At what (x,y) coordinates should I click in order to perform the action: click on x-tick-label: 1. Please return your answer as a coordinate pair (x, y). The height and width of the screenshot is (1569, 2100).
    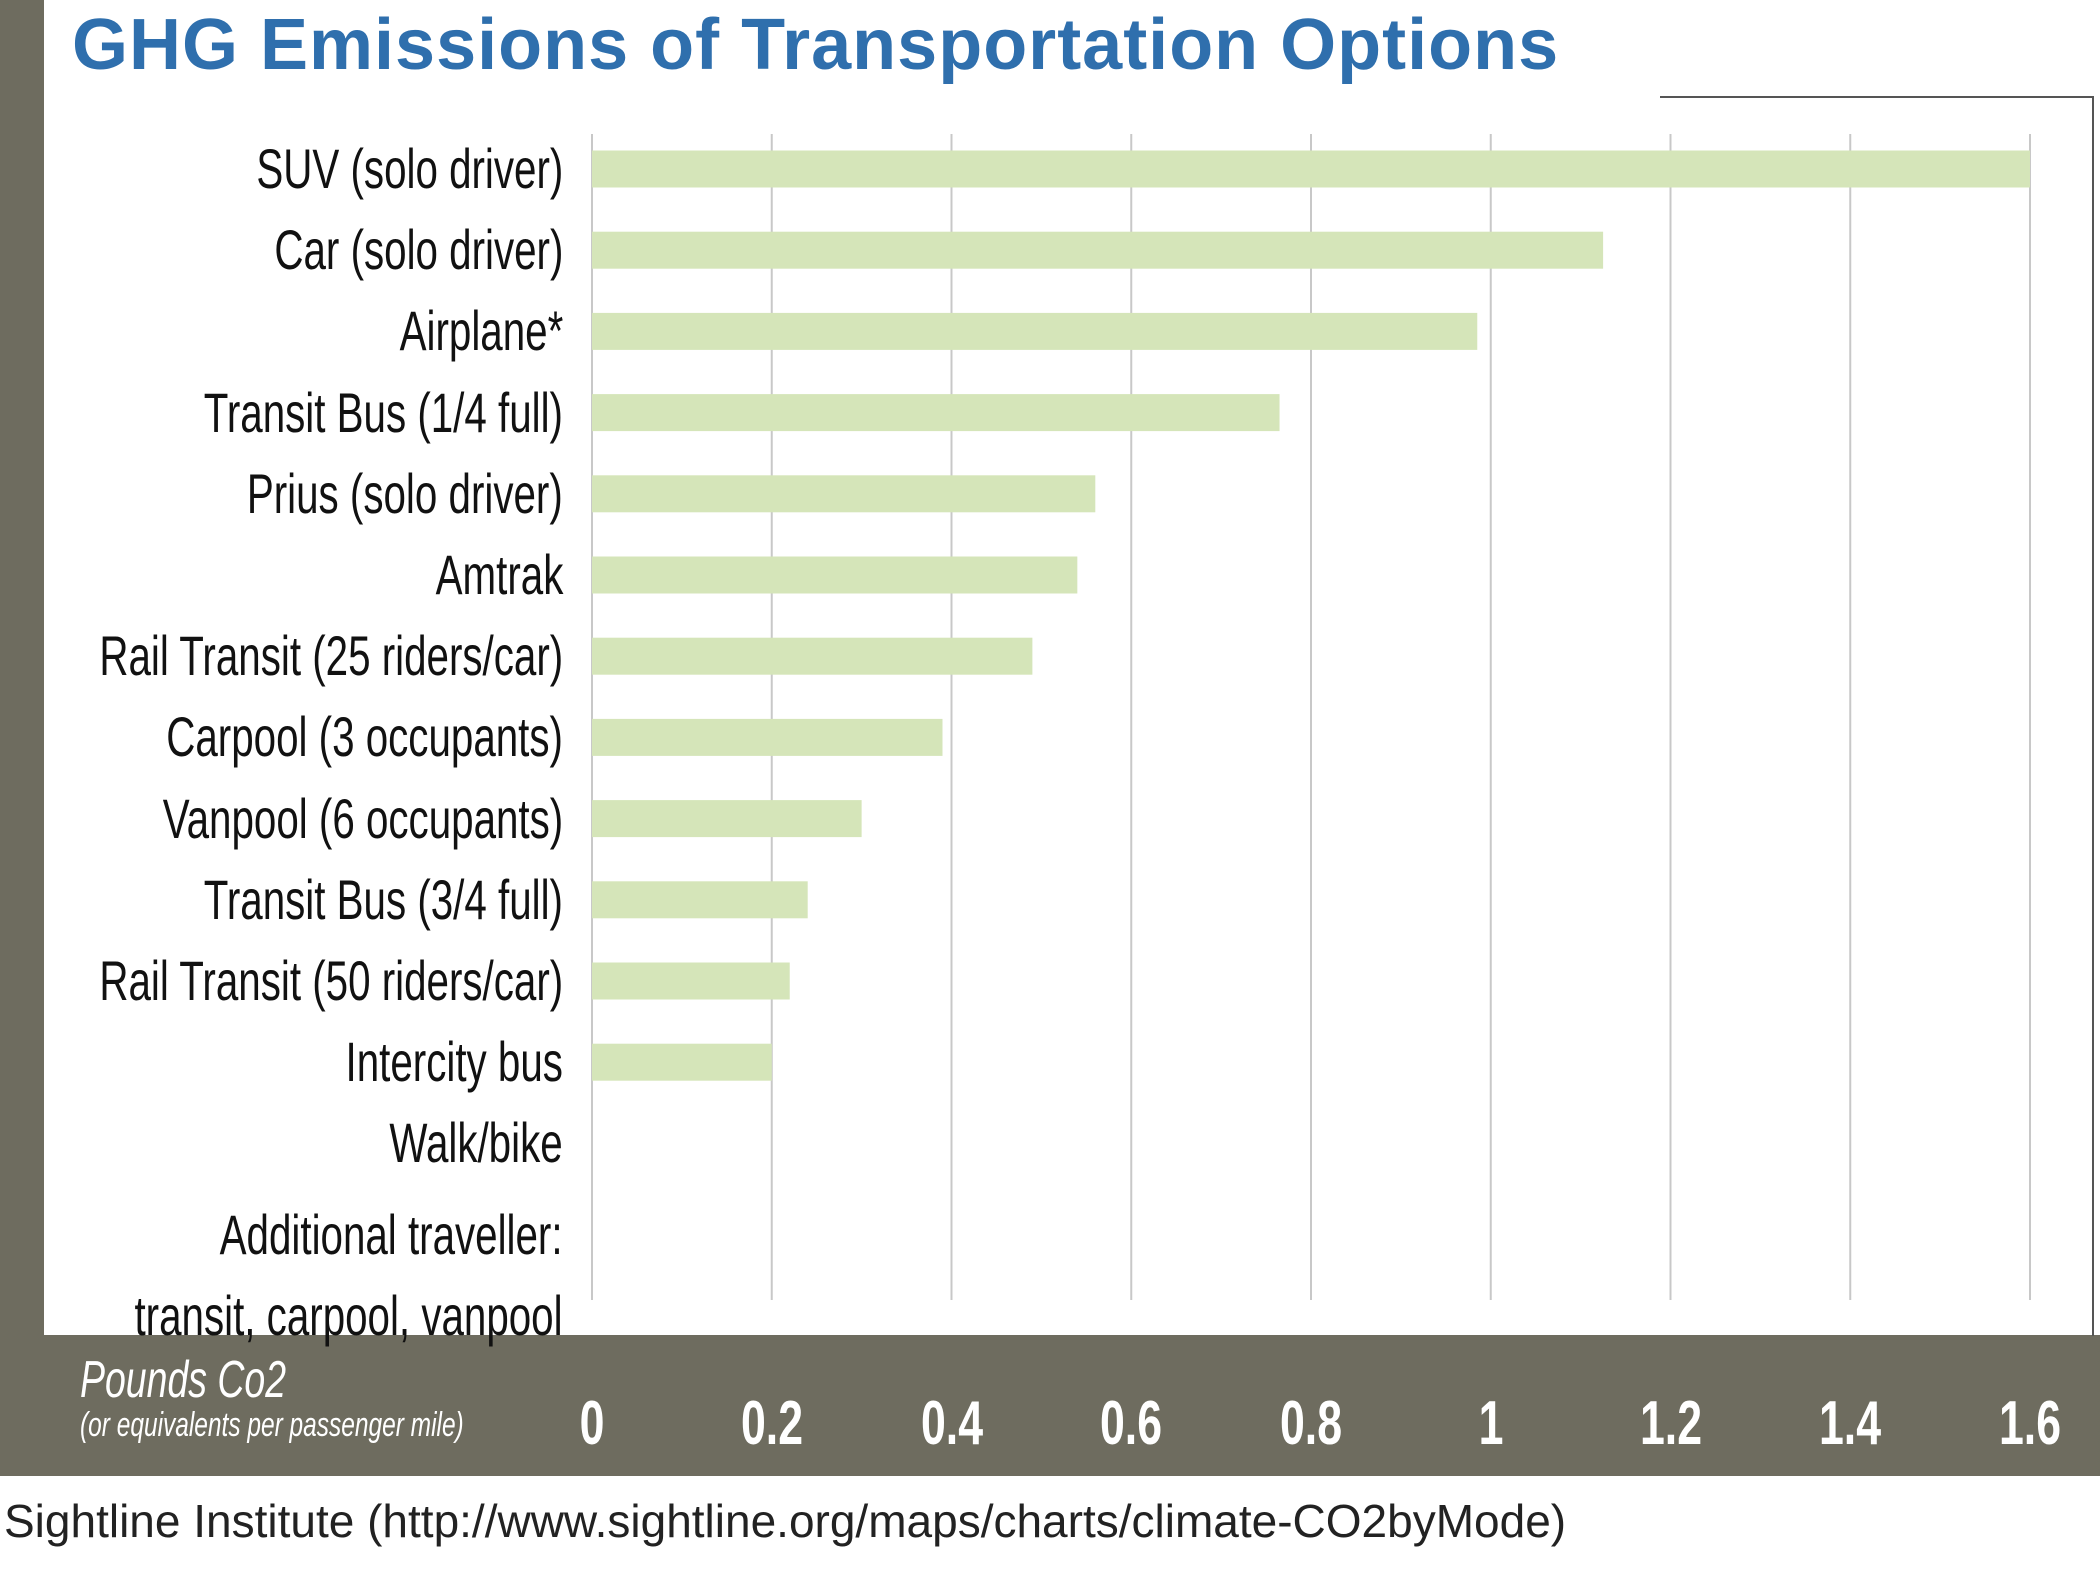
    Looking at the image, I should click on (1491, 1423).